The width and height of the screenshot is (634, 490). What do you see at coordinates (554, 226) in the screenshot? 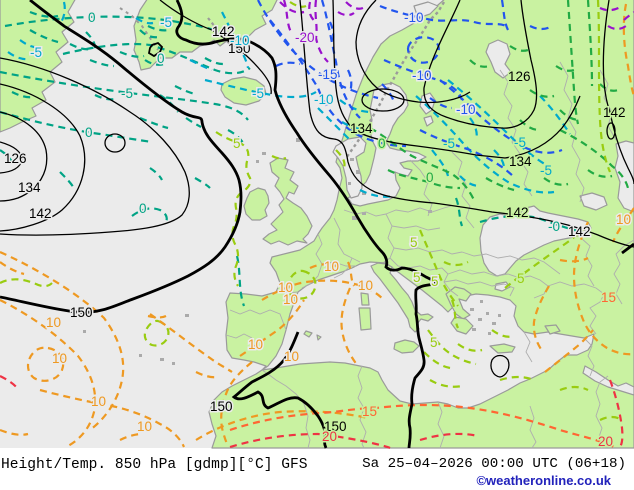
I see `svg-text: -0` at bounding box center [554, 226].